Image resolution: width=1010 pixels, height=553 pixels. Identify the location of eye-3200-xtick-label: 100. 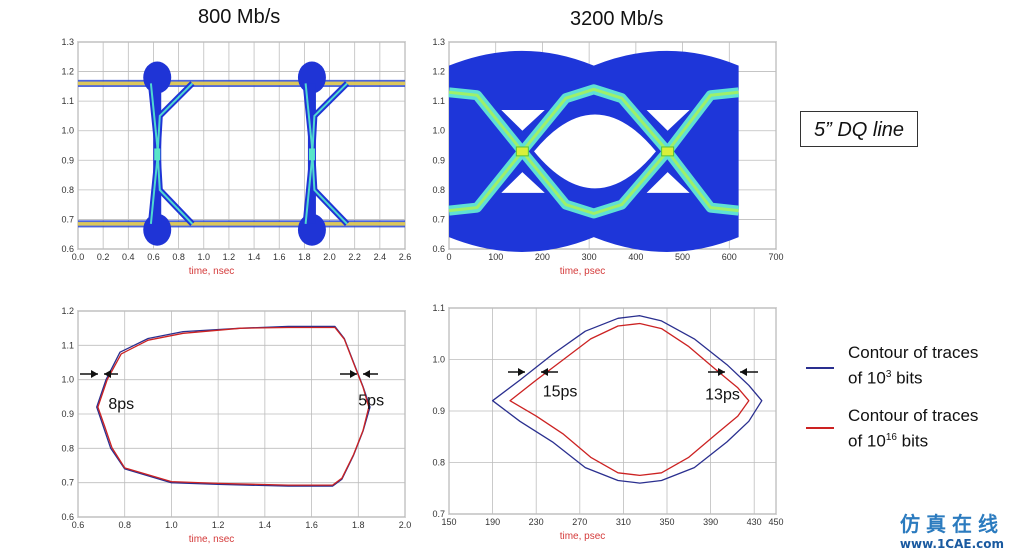
(495, 257).